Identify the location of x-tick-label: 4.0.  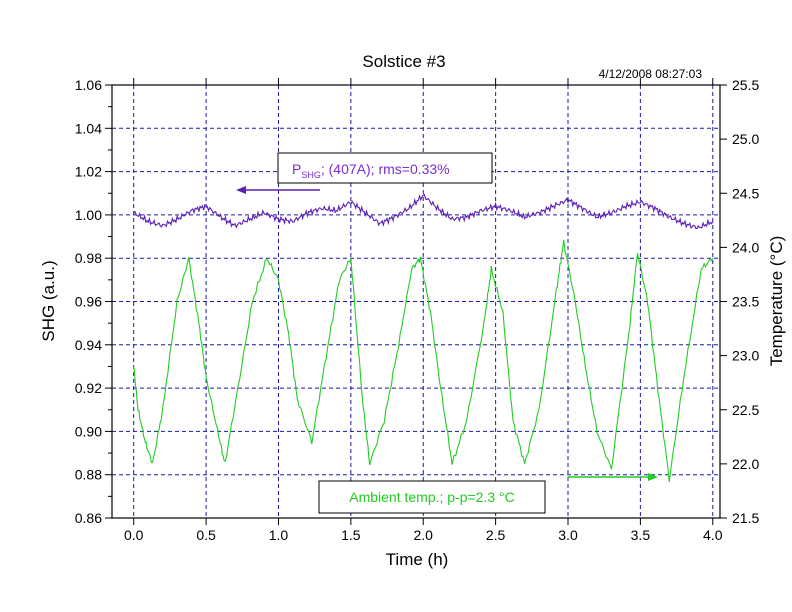
(713, 535).